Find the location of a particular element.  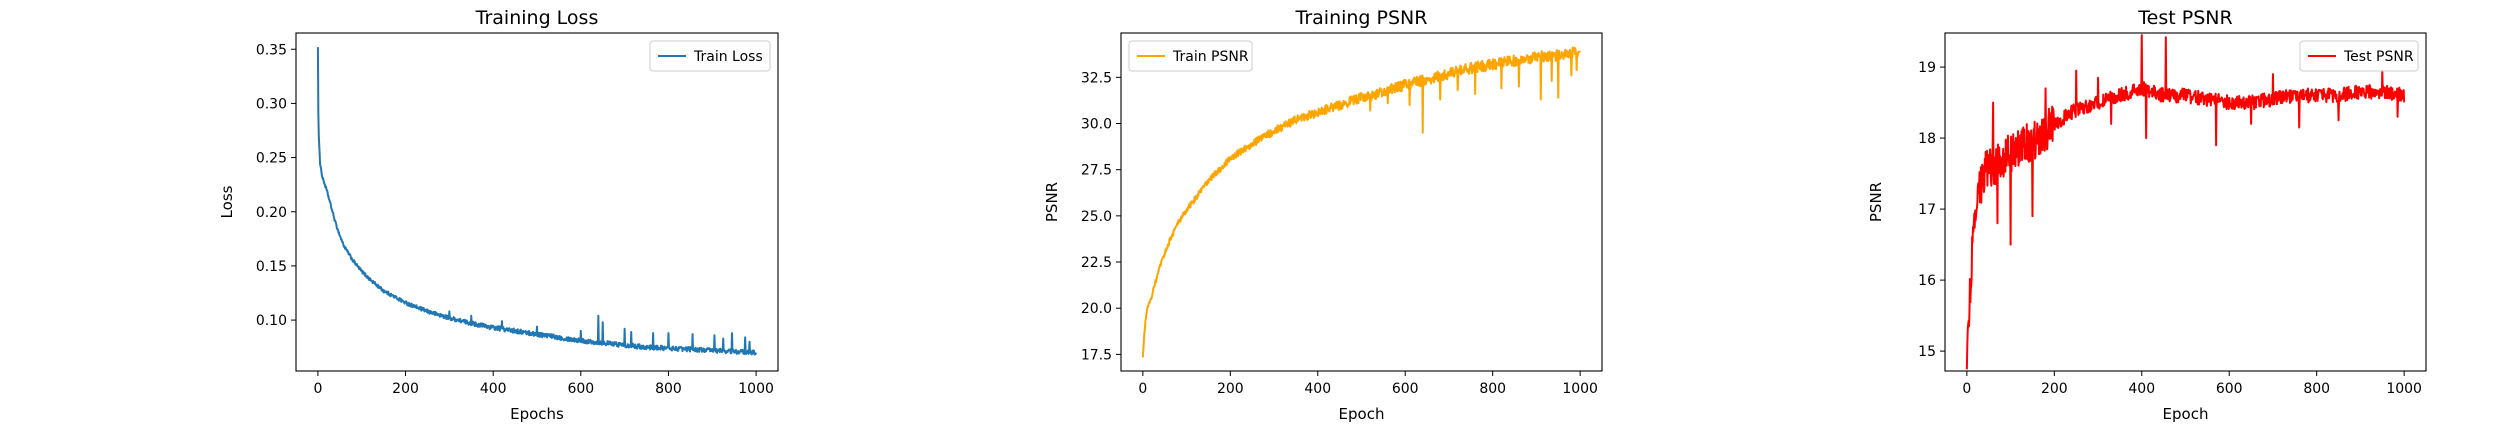

legend: Test PSNR is located at coordinates (2359, 56).